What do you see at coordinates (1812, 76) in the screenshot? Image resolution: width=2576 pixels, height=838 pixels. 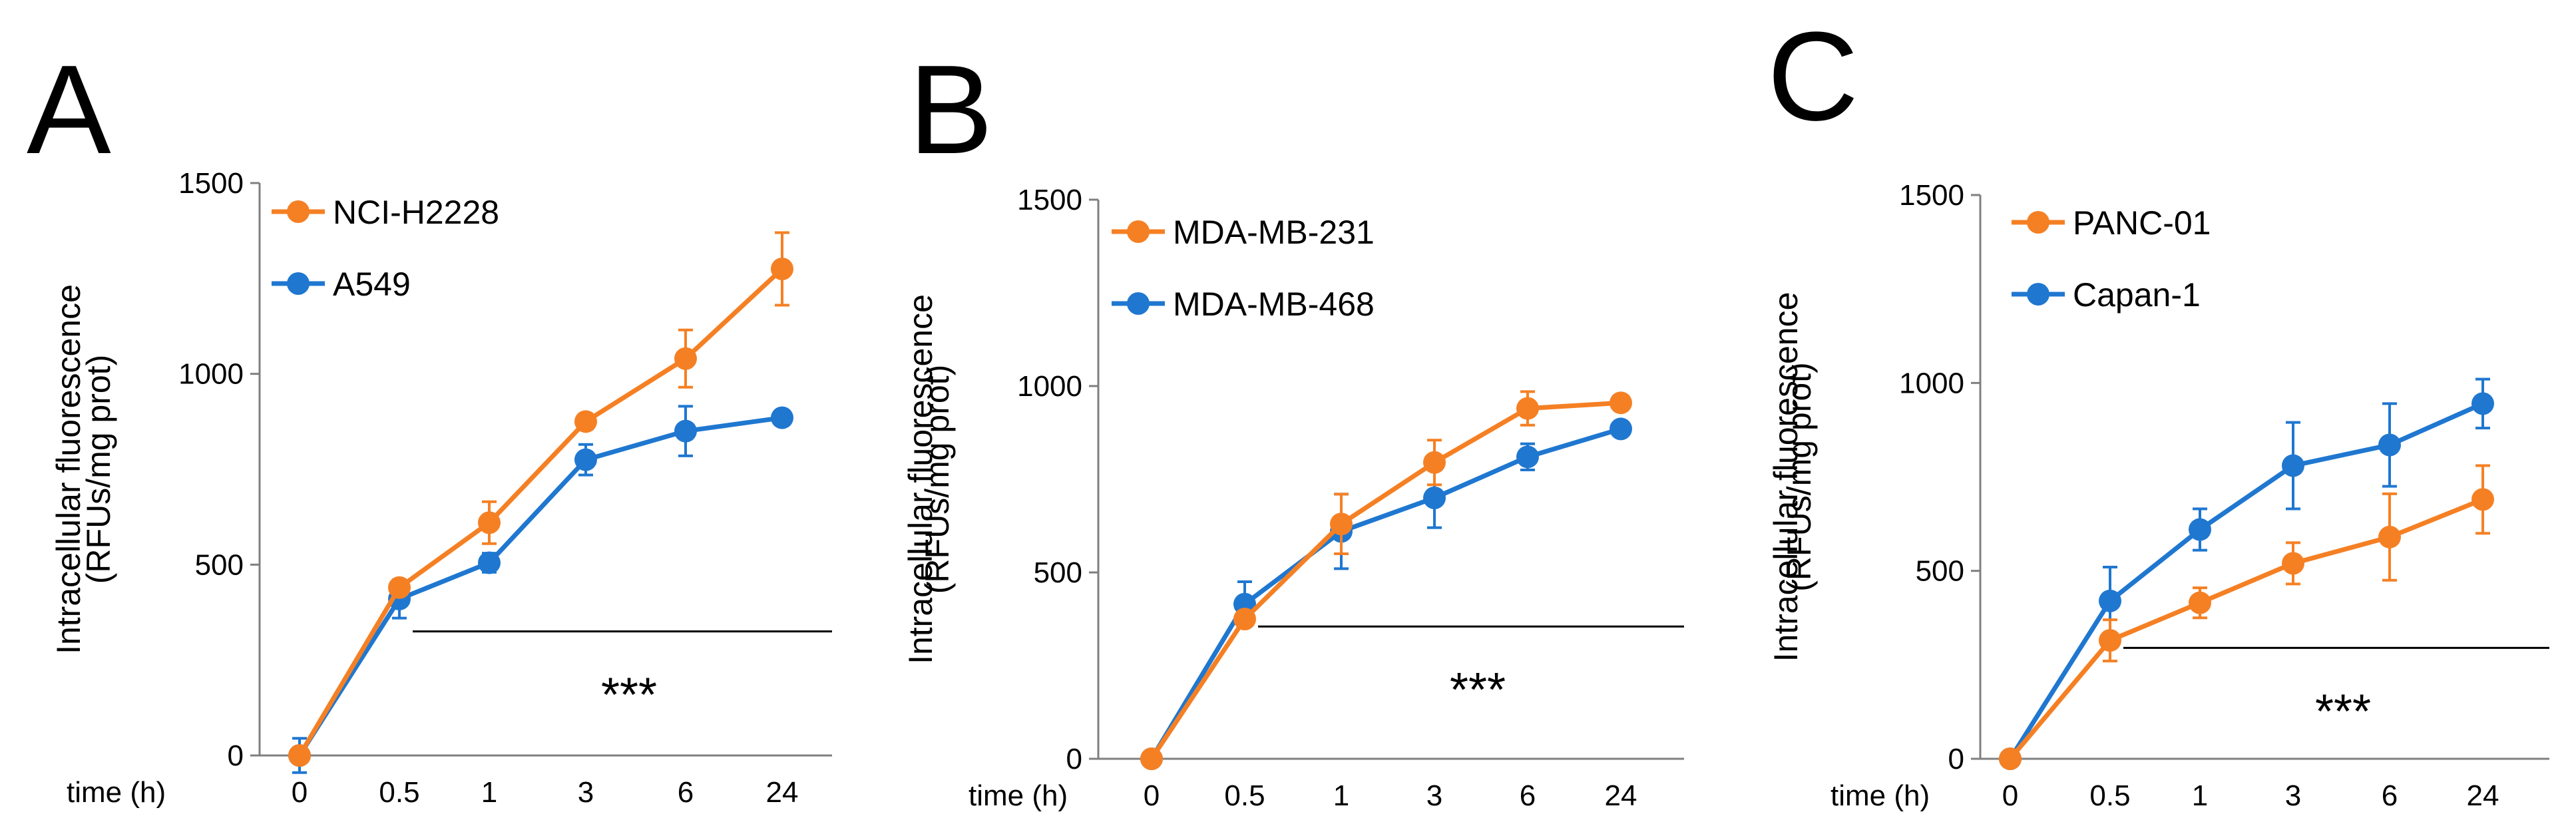 I see `panel-letter: C` at bounding box center [1812, 76].